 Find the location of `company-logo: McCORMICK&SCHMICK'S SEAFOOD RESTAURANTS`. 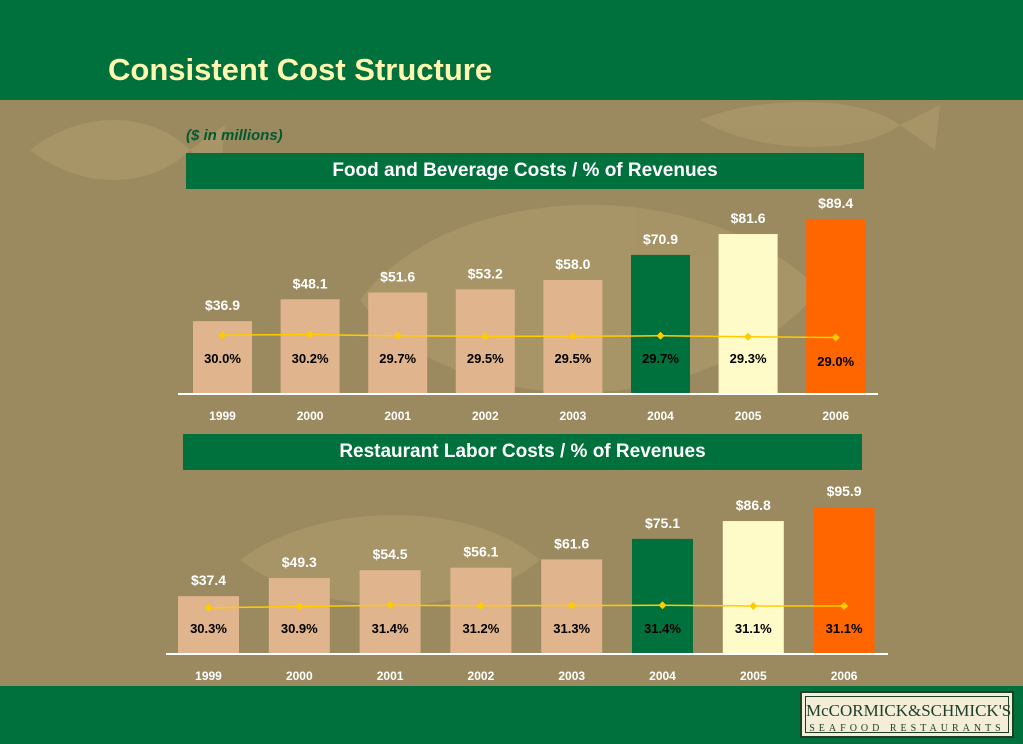

company-logo: McCORMICK&SCHMICK'S SEAFOOD RESTAURANTS is located at coordinates (907, 714).